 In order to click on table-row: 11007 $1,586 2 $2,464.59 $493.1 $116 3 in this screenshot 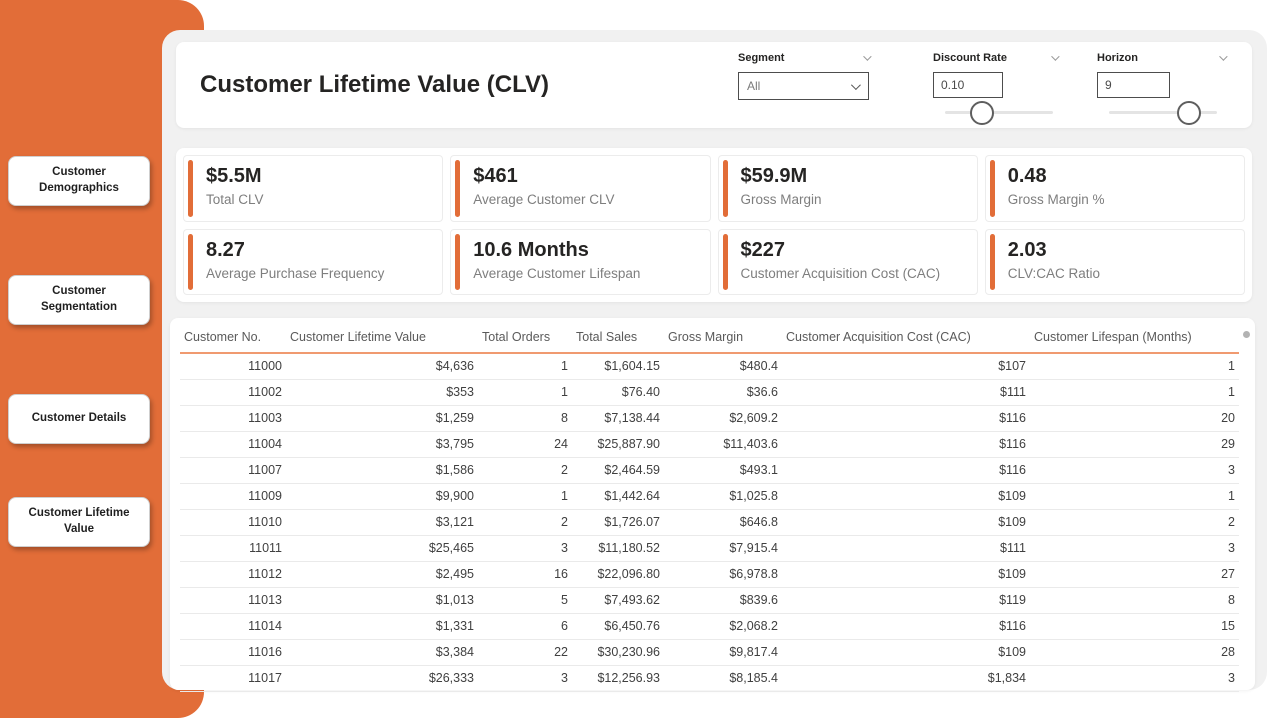, I will do `click(709, 470)`.